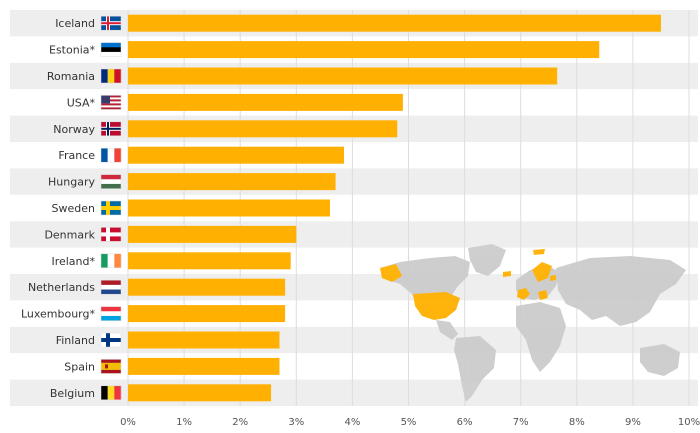  Describe the element at coordinates (425, 287) in the screenshot. I see `map-north-america` at that location.